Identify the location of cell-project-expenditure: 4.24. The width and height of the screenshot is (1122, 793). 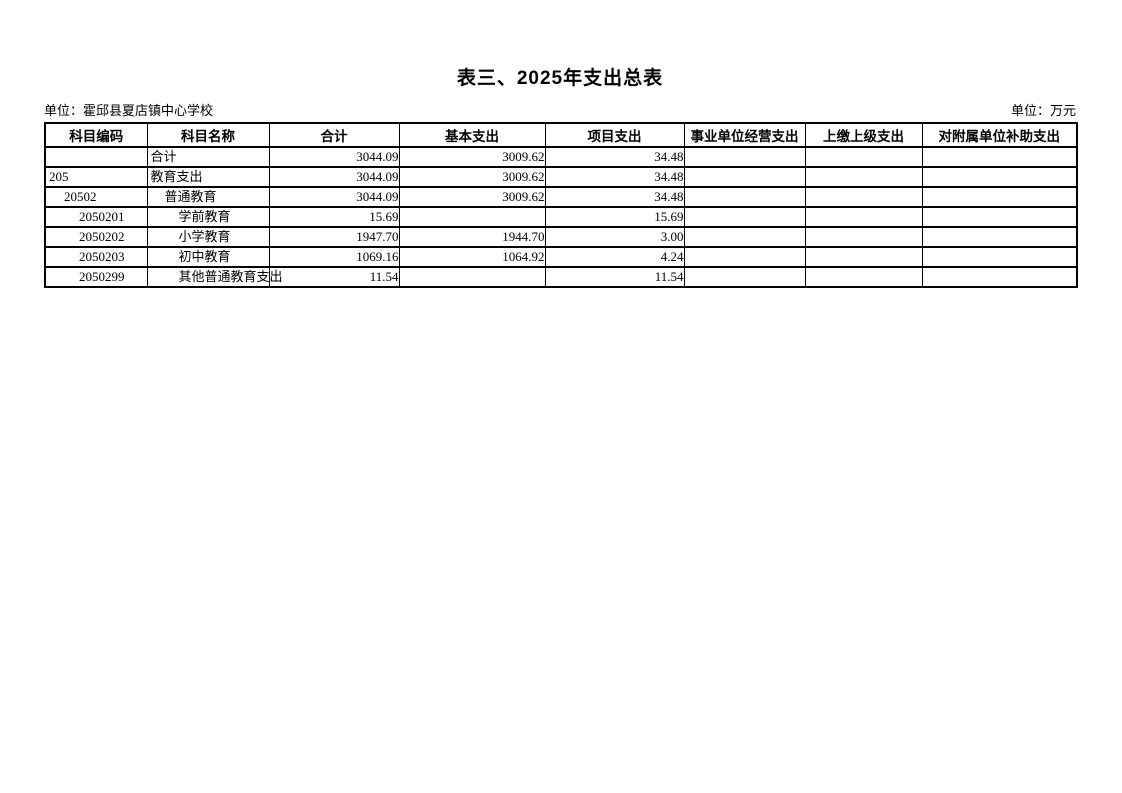
(614, 257).